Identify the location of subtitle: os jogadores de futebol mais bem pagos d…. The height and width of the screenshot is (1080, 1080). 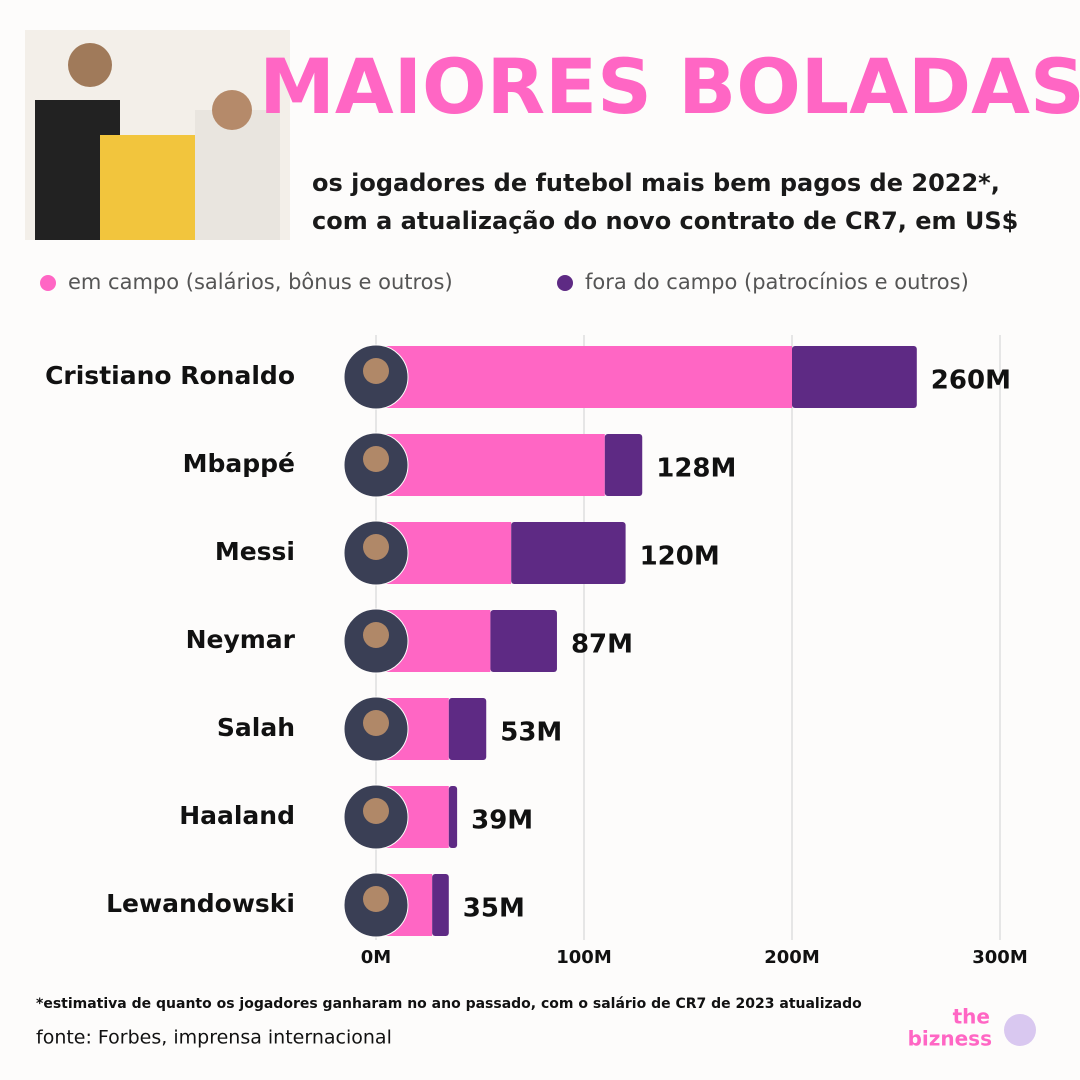
(656, 183).